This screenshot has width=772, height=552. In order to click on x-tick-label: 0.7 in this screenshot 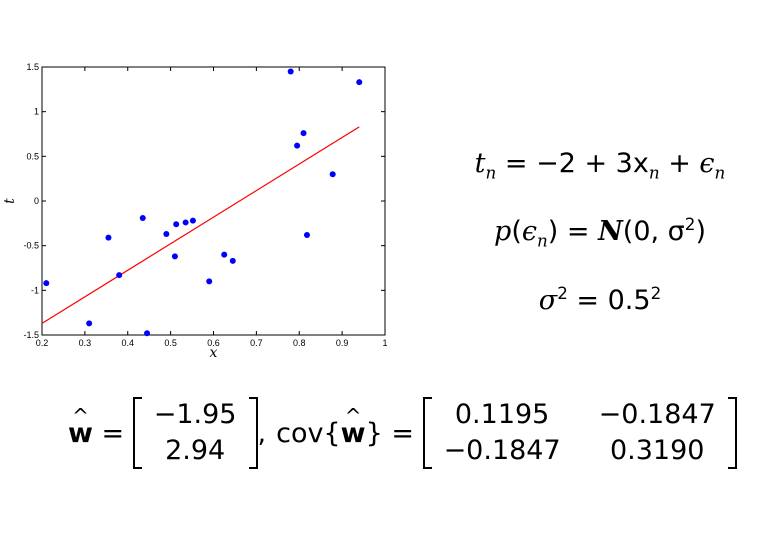, I will do `click(256, 343)`.